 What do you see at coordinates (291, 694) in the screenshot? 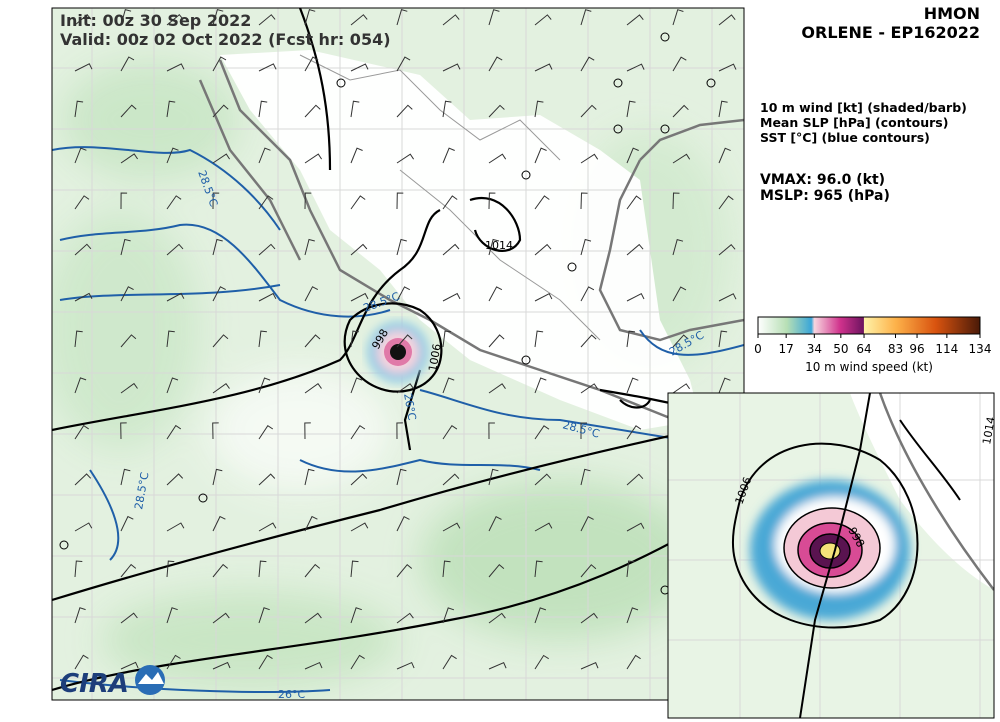
I see `sst-label: 26°C` at bounding box center [291, 694].